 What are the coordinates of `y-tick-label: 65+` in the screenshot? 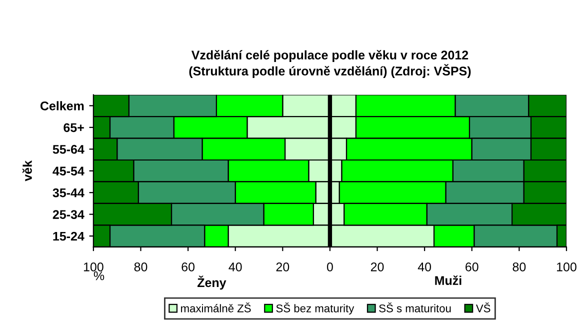 It's located at (74, 127).